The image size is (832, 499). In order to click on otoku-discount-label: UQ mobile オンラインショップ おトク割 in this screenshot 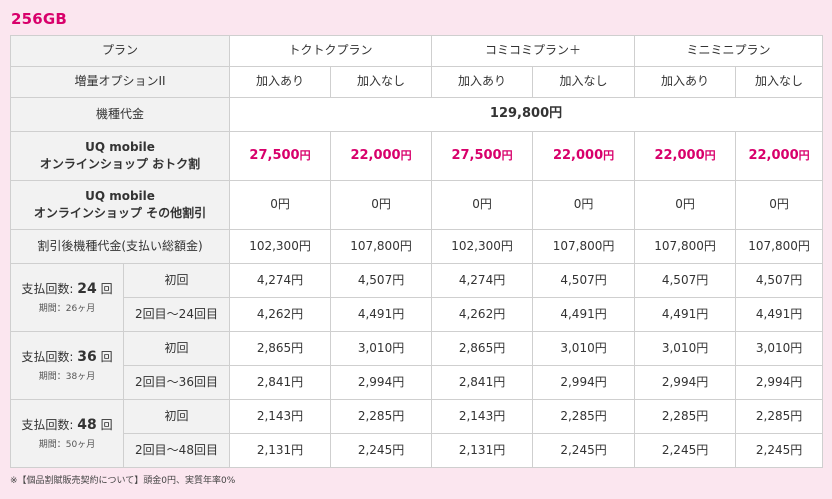, I will do `click(120, 156)`.